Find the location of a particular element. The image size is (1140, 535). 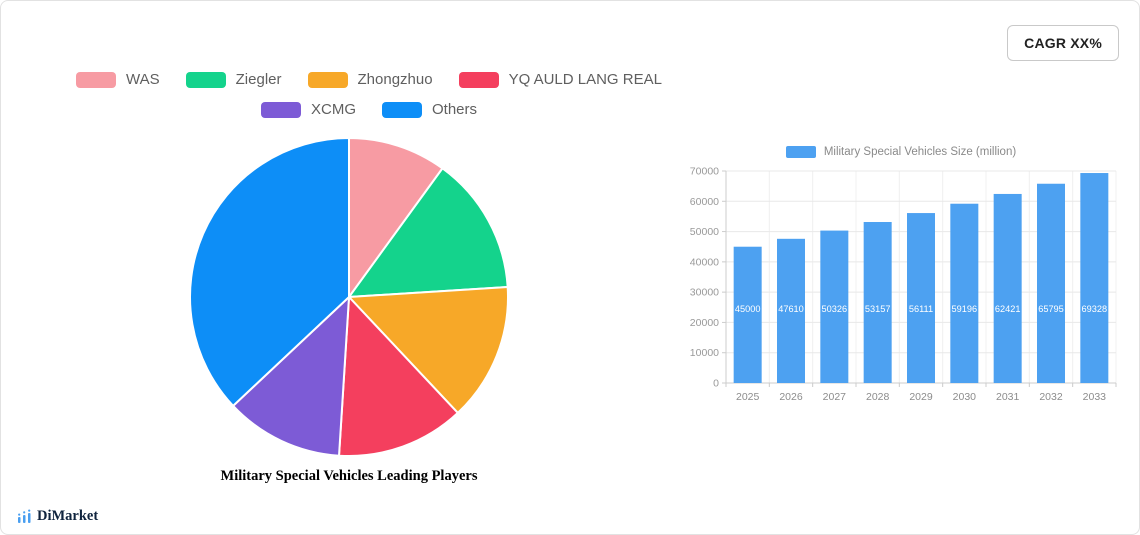

bar-2031 is located at coordinates (1007, 288).